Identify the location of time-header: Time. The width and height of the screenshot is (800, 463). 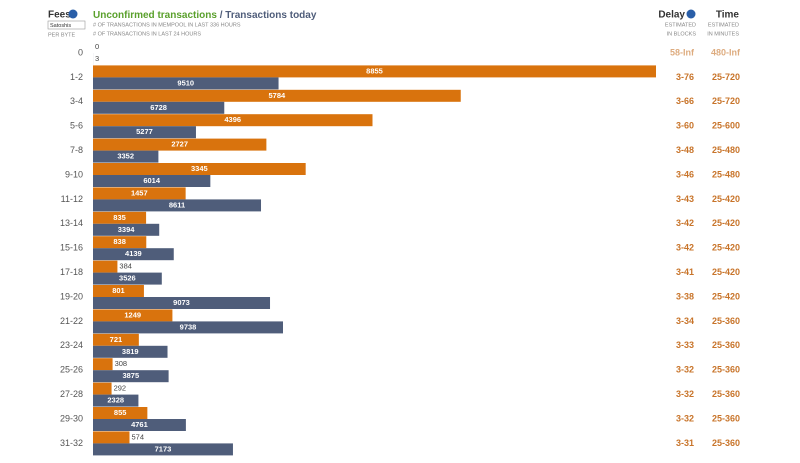
(728, 15).